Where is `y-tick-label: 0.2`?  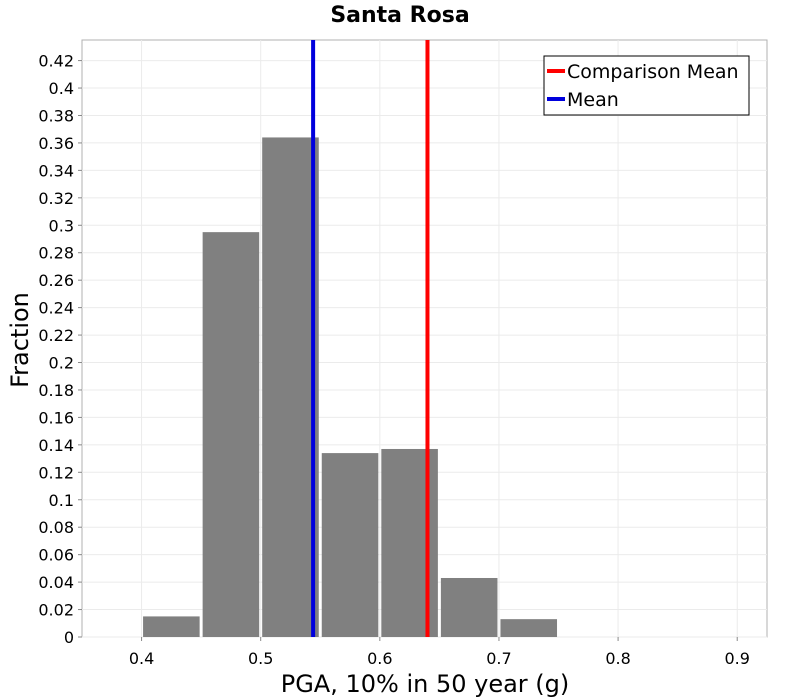 y-tick-label: 0.2 is located at coordinates (61, 363).